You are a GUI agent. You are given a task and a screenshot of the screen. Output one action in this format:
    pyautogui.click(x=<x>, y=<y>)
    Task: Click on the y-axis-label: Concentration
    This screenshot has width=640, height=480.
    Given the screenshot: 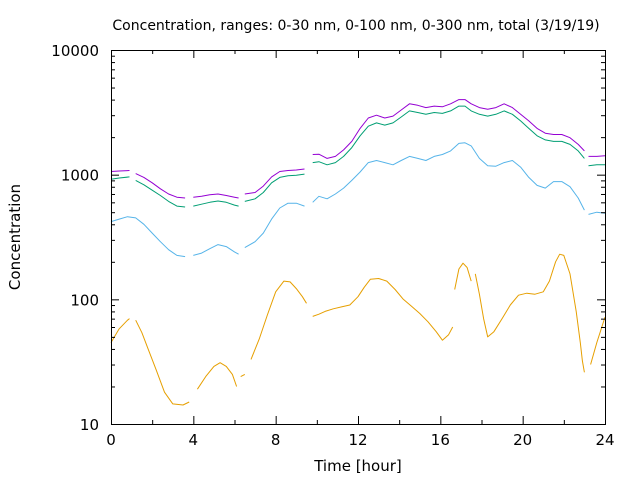 What is the action you would take?
    pyautogui.click(x=15, y=237)
    